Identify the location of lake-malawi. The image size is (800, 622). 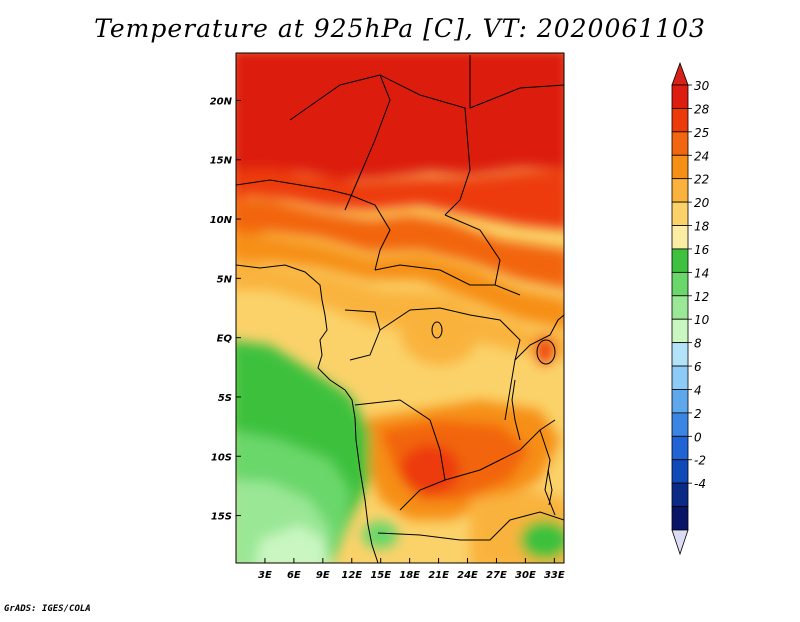
(550, 487).